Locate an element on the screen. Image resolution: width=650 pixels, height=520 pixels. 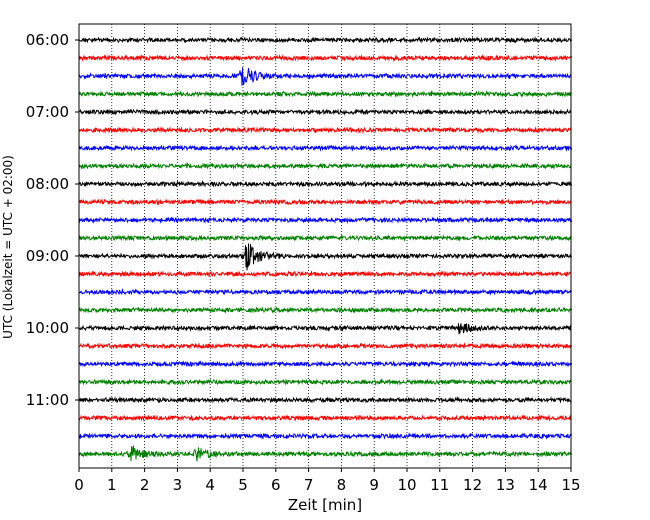
y-axis: 06:00 07:00 08:00 09:00 10:00 11:00 is located at coordinates (52, 220).